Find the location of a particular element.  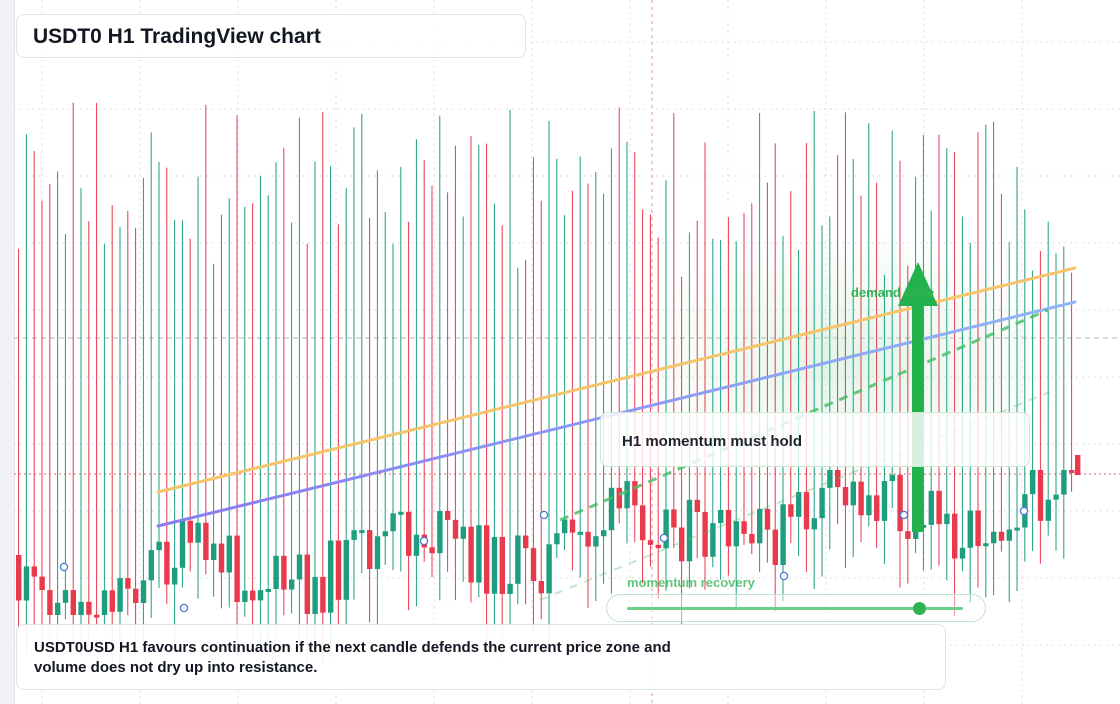

candle-body-current is located at coordinates (1078, 465).